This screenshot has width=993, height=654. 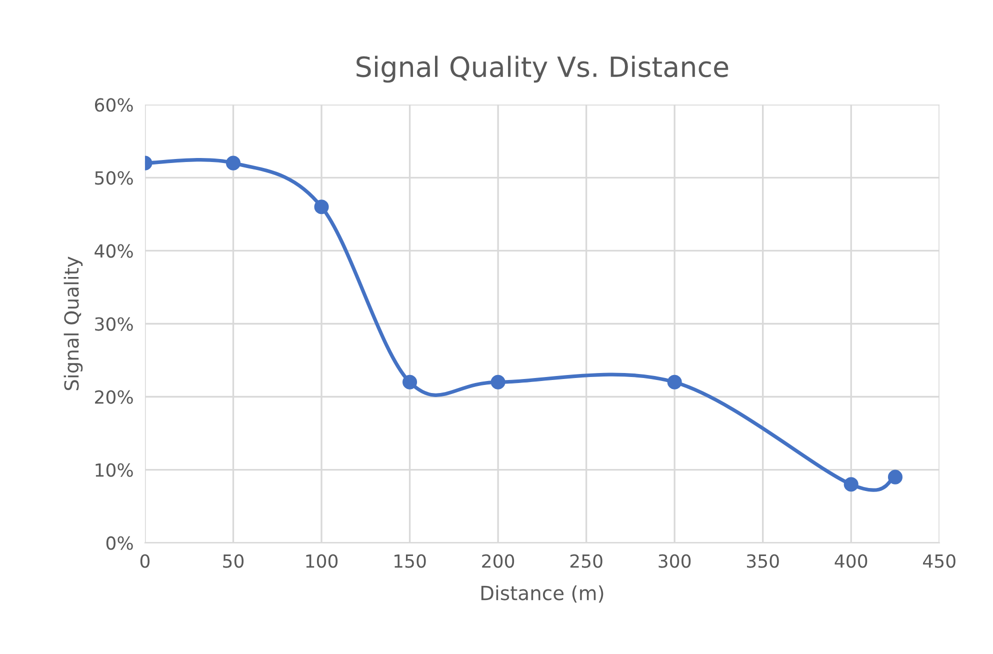 I want to click on chart-title: Signal Quality Vs. Distance, so click(x=542, y=69).